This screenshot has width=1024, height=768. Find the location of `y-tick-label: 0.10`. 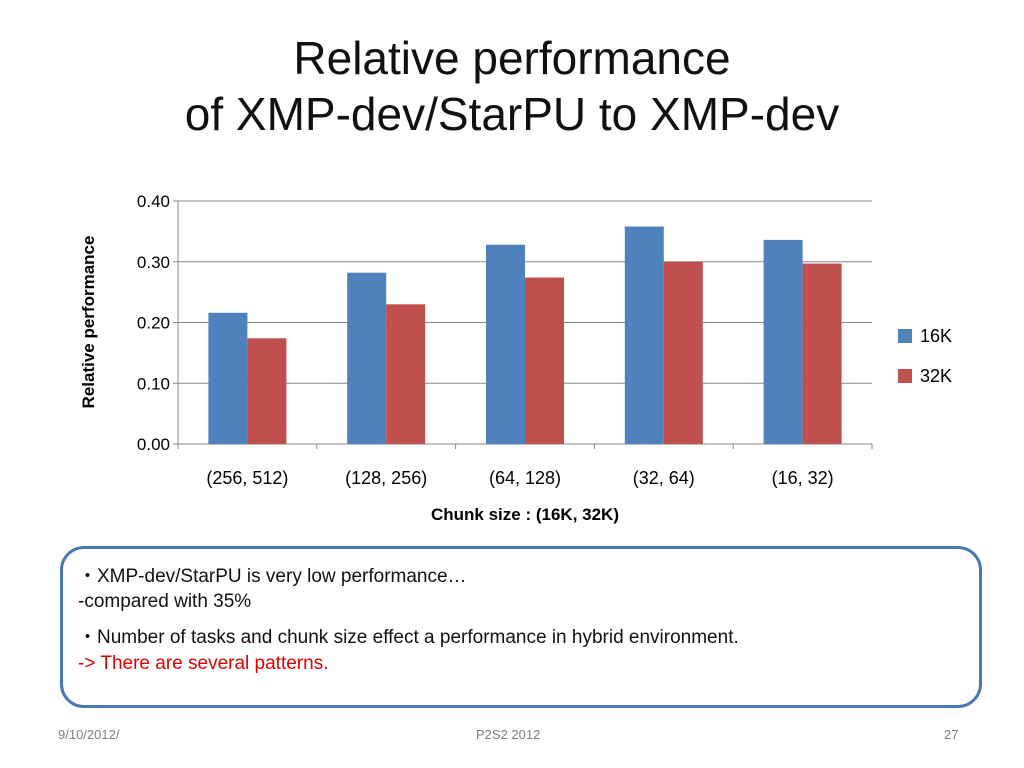

y-tick-label: 0.10 is located at coordinates (153, 383).